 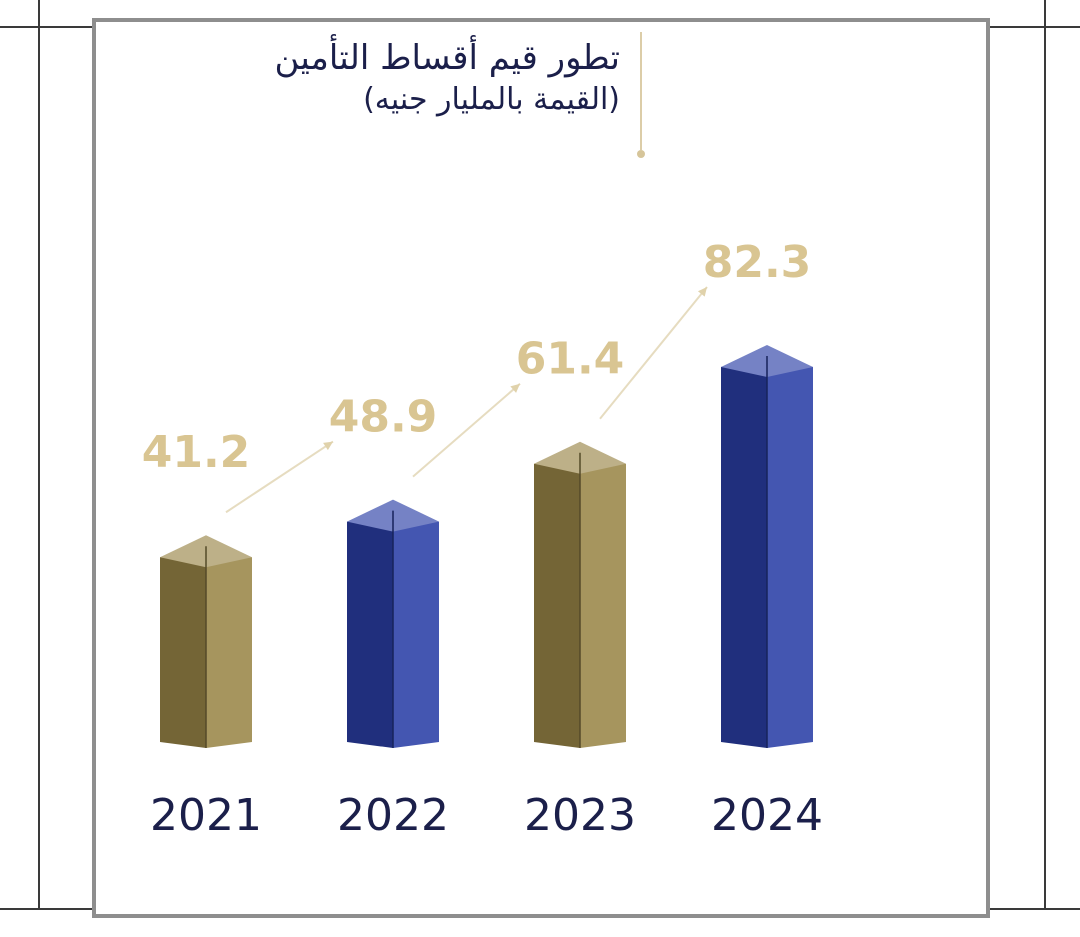 I want to click on title-divider, so click(x=641, y=91).